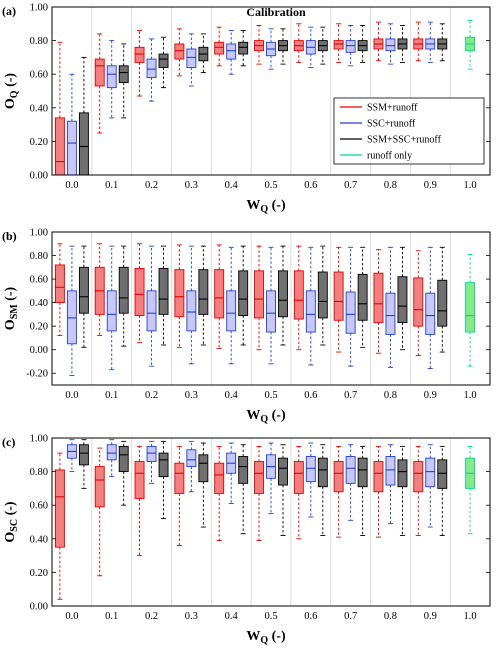 The image size is (500, 653). Describe the element at coordinates (39, 176) in the screenshot. I see `panel-a-y-tick-label: 0.00` at that location.